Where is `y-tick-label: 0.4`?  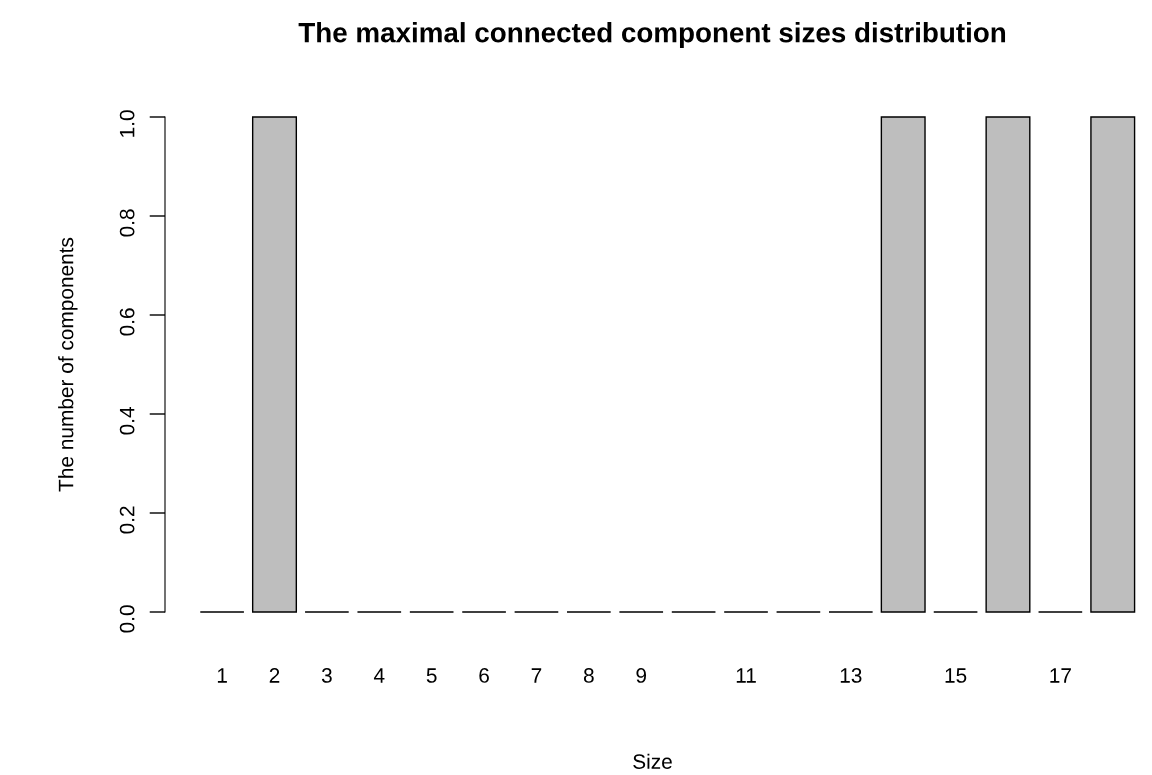 y-tick-label: 0.4 is located at coordinates (127, 421).